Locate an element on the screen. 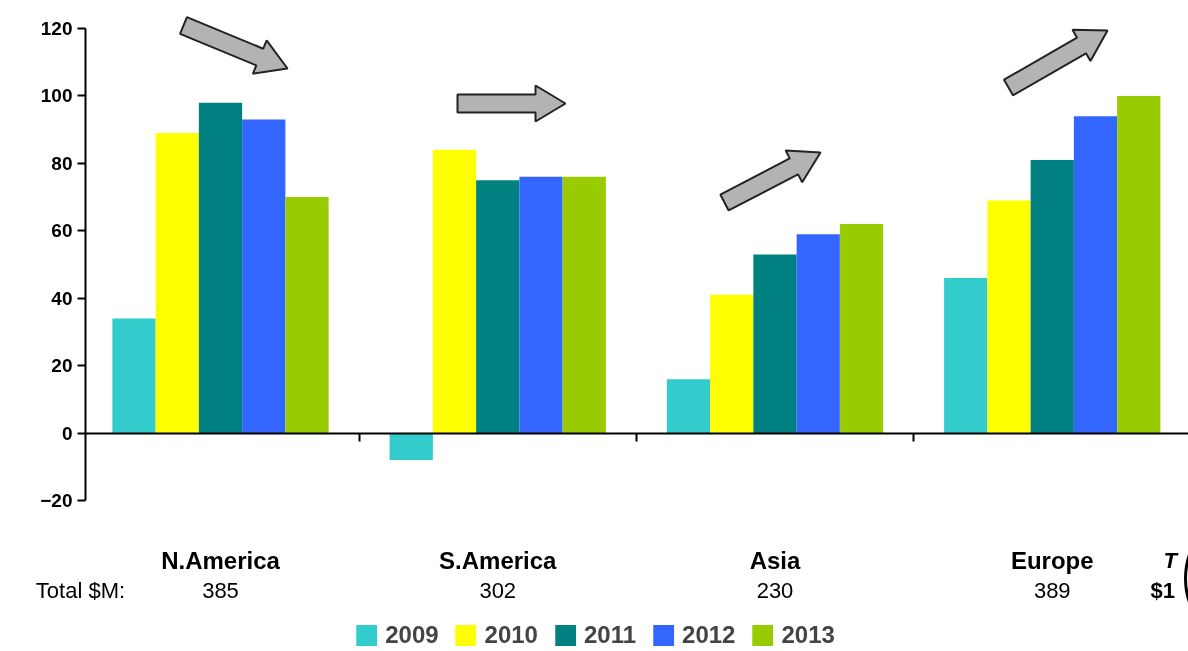  x-tick-label: S.America is located at coordinates (498, 560).